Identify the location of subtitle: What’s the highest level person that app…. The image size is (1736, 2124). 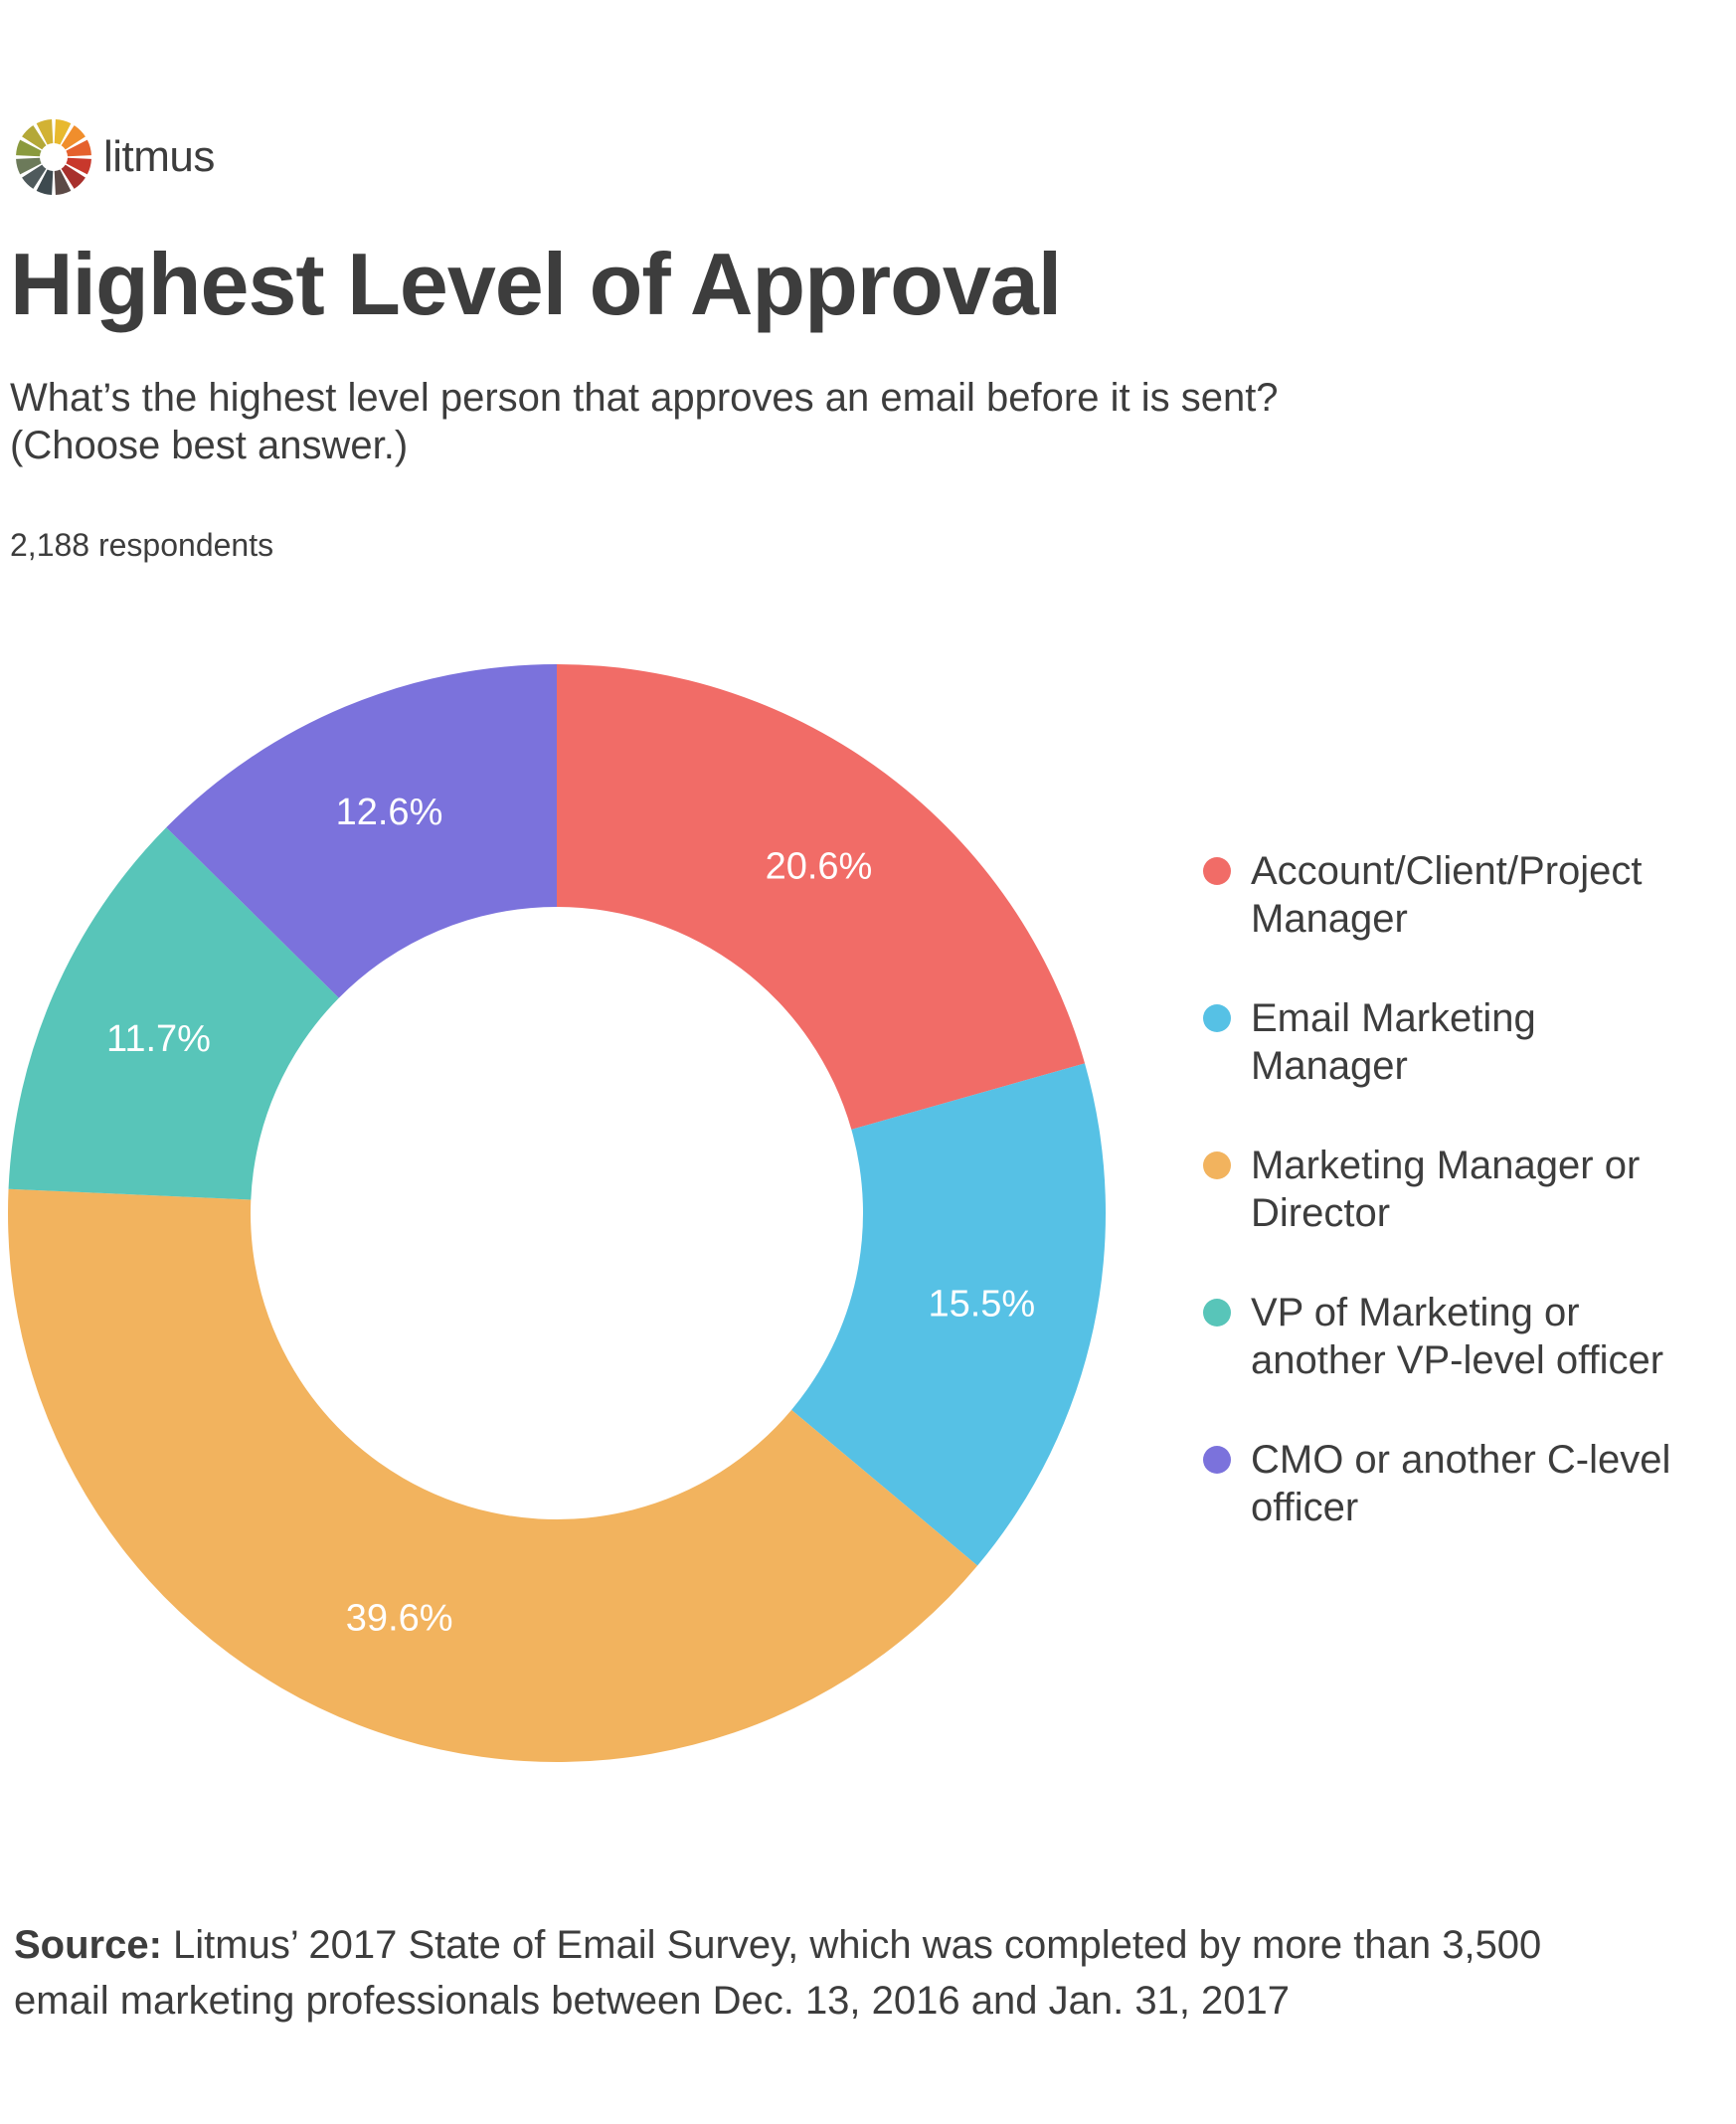
(756, 421).